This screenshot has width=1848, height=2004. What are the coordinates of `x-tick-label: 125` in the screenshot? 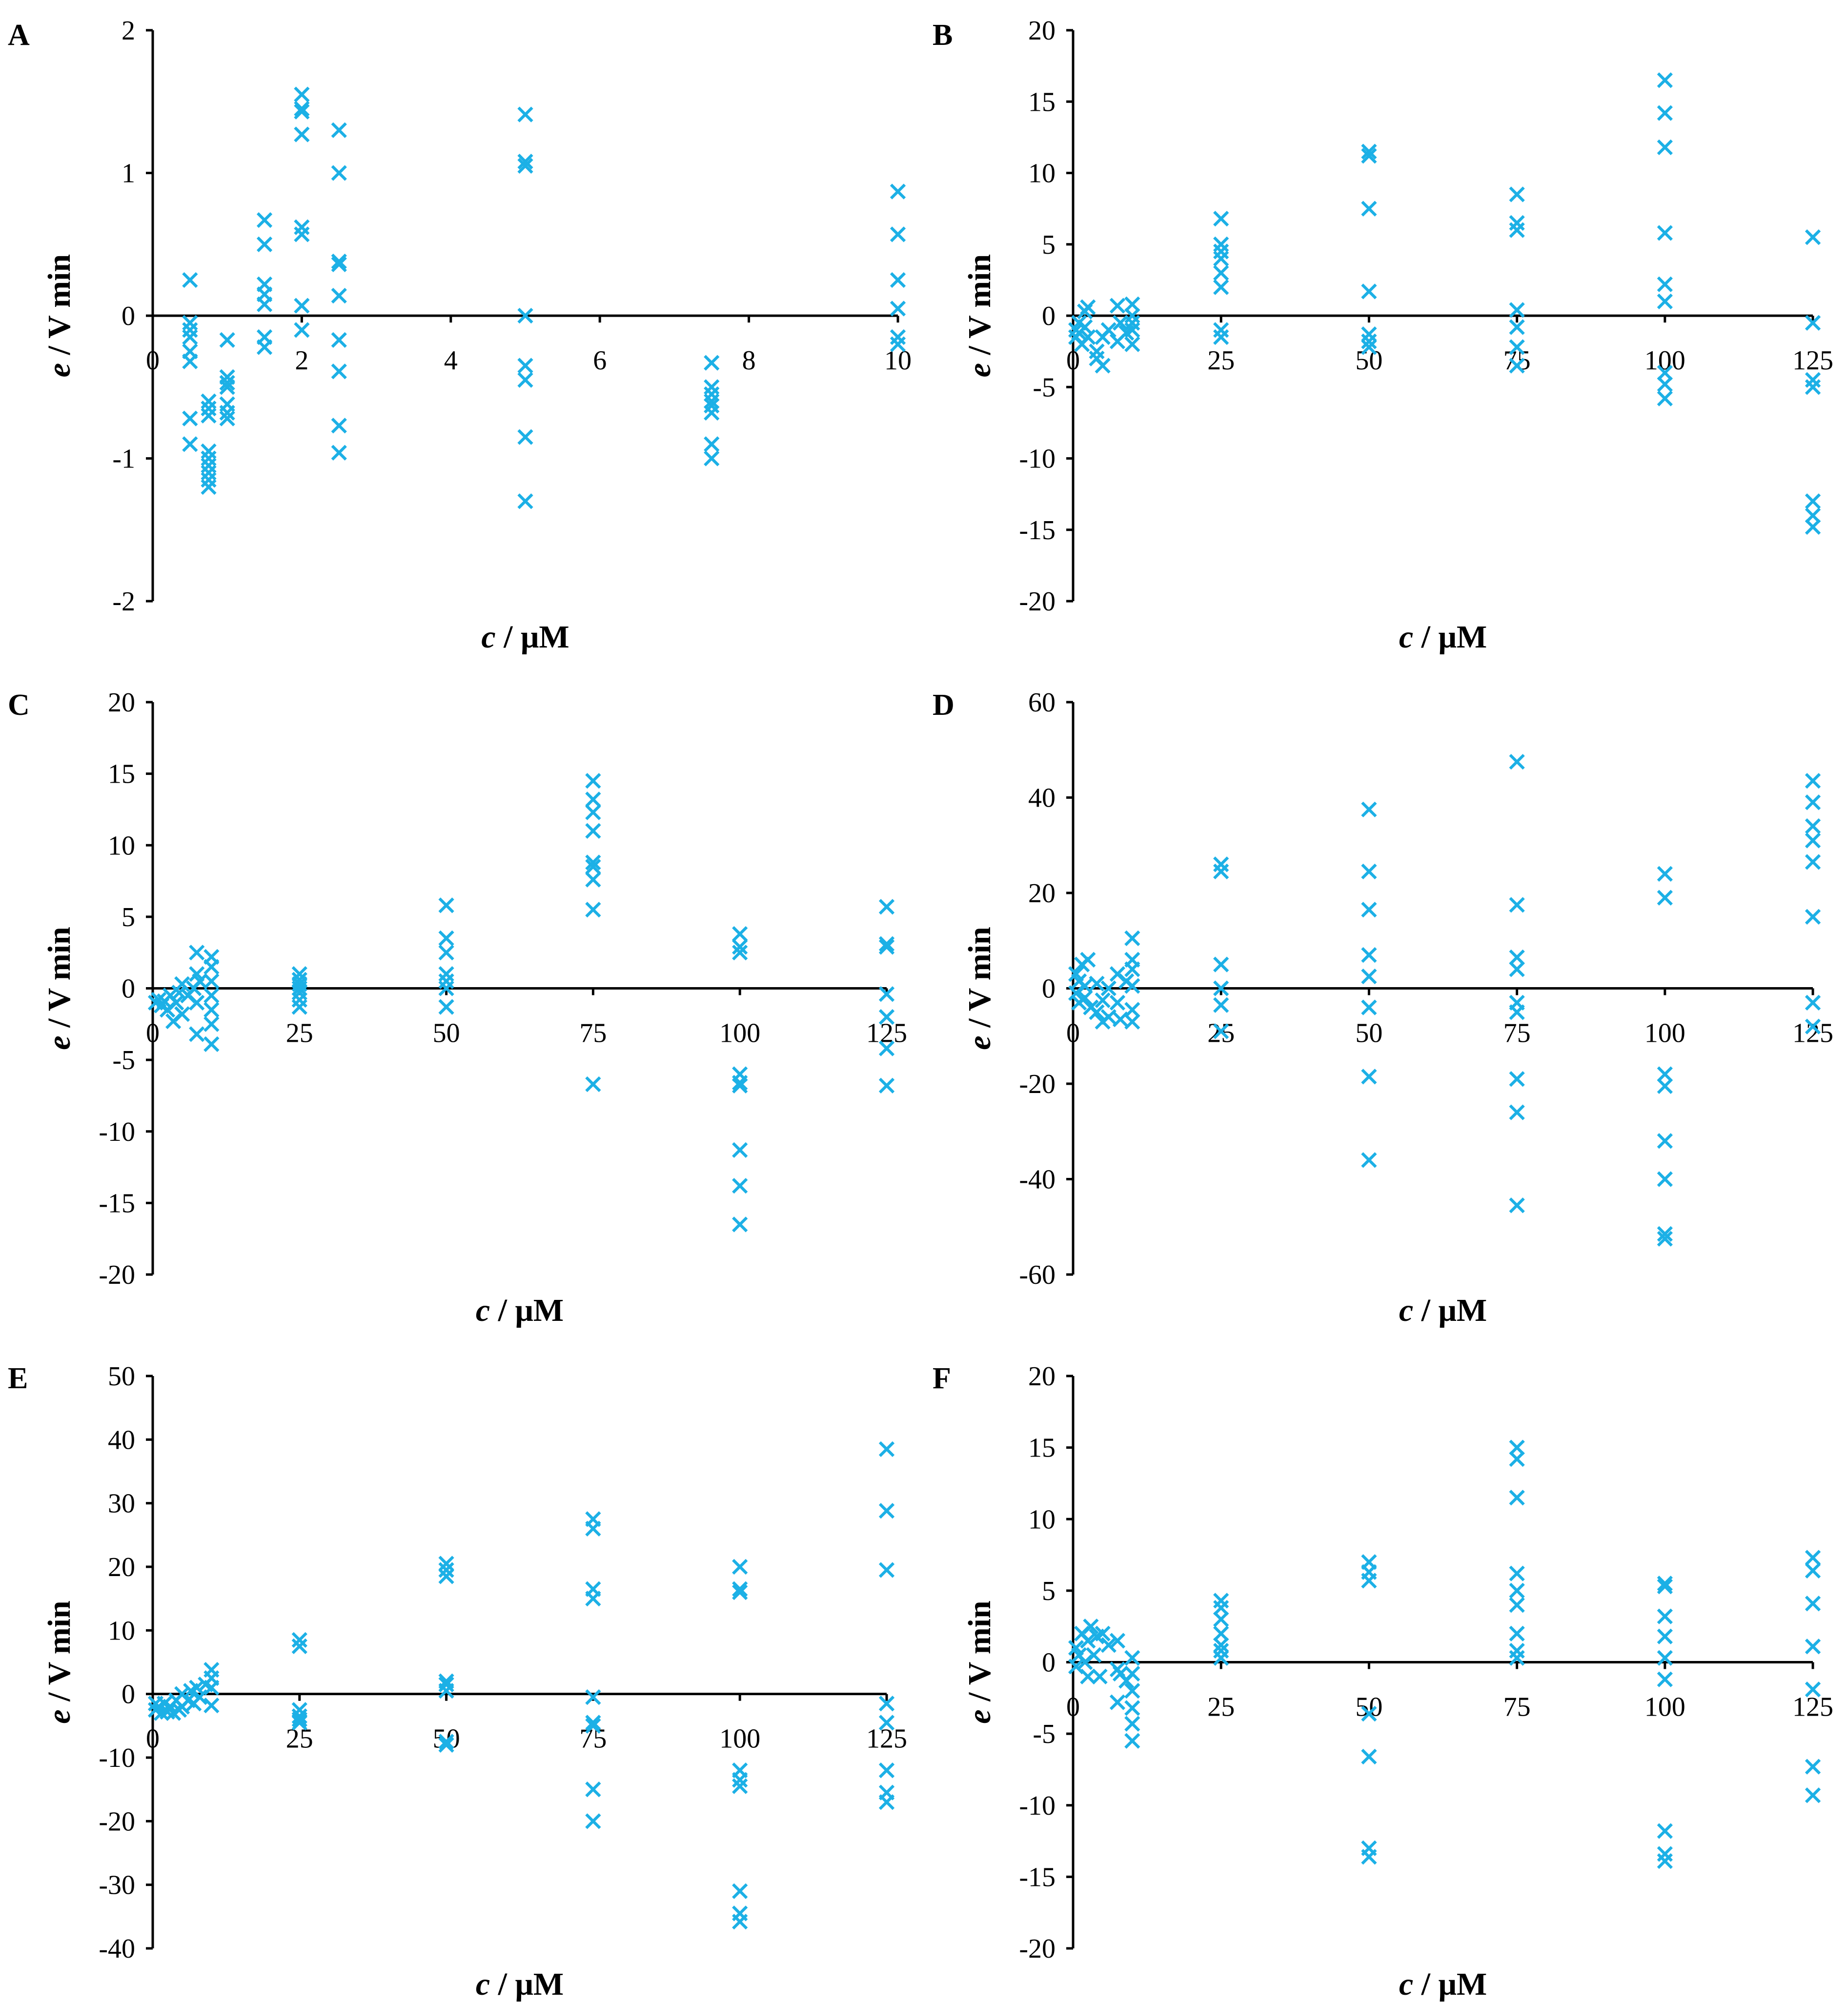 It's located at (1812, 1707).